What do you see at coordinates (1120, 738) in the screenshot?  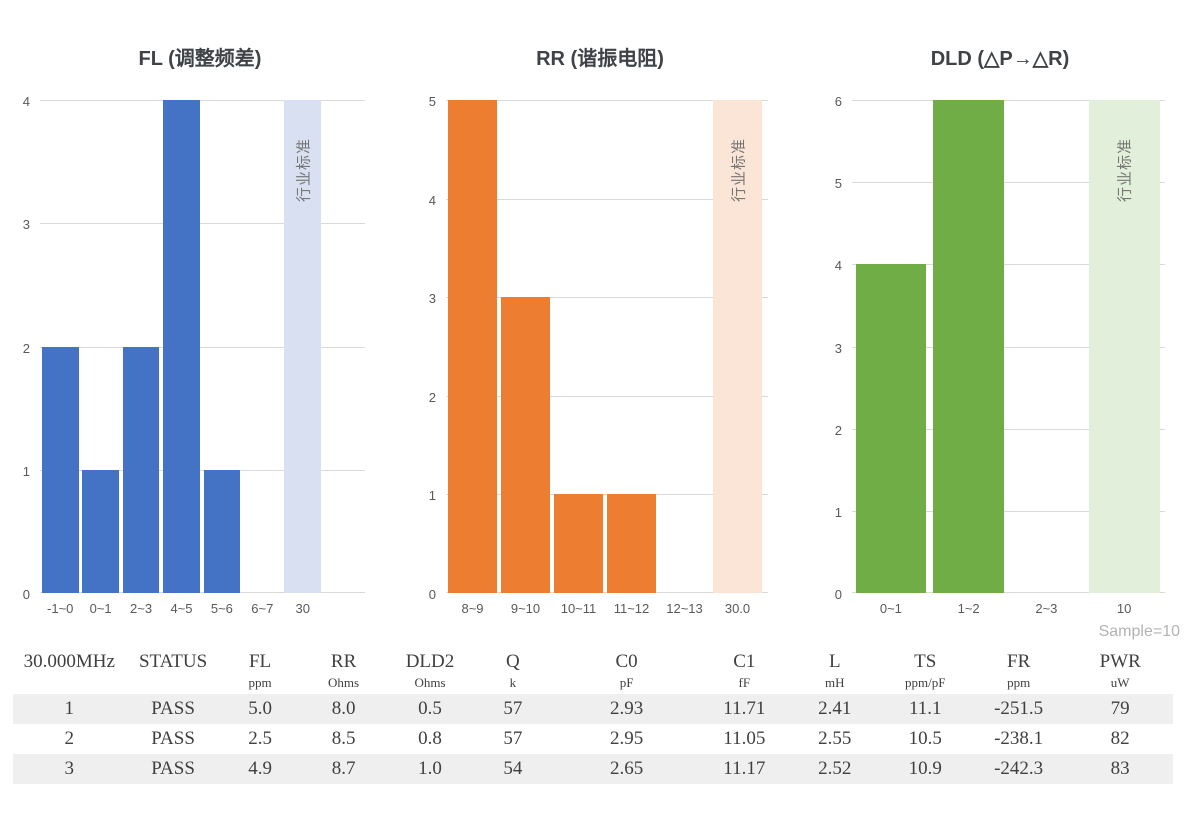 I see `table-cell: 82` at bounding box center [1120, 738].